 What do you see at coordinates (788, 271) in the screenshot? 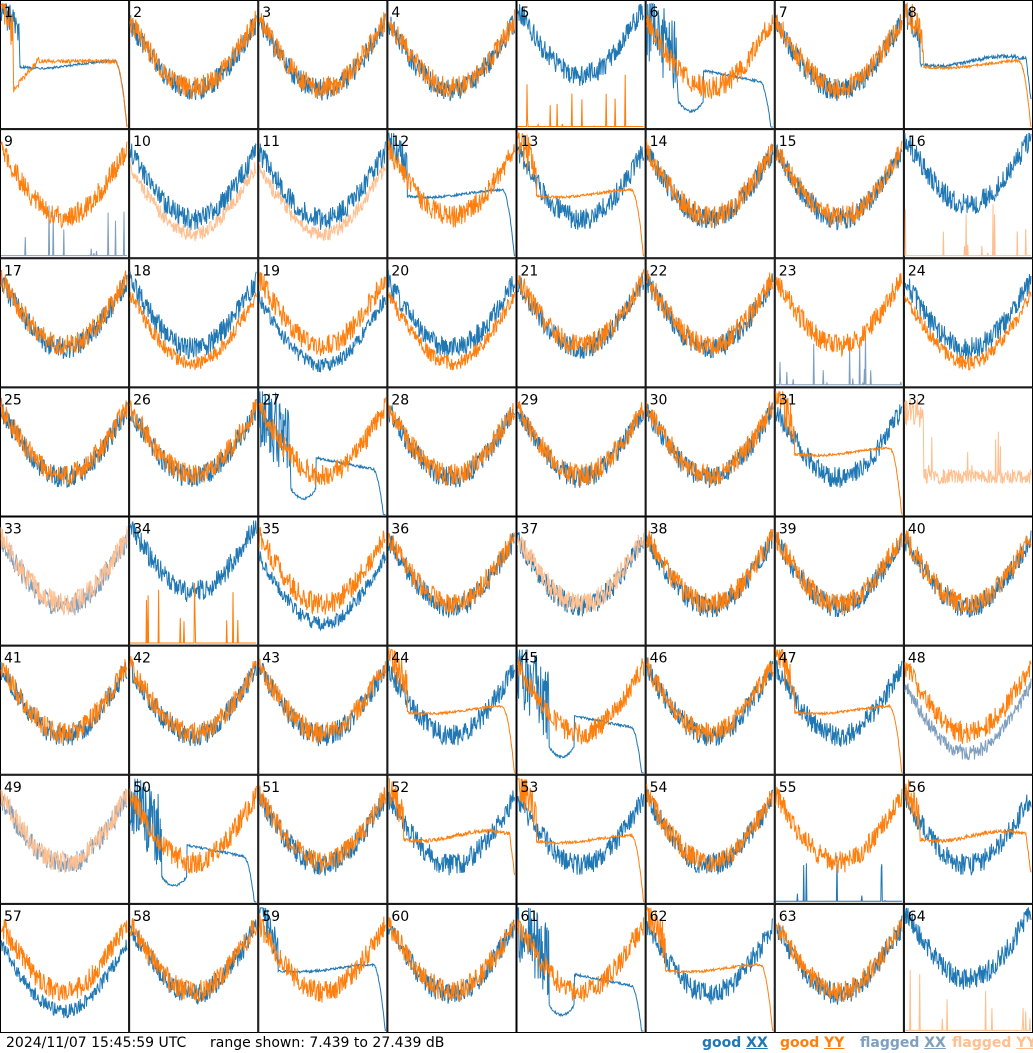
I see `panel-label: 23` at bounding box center [788, 271].